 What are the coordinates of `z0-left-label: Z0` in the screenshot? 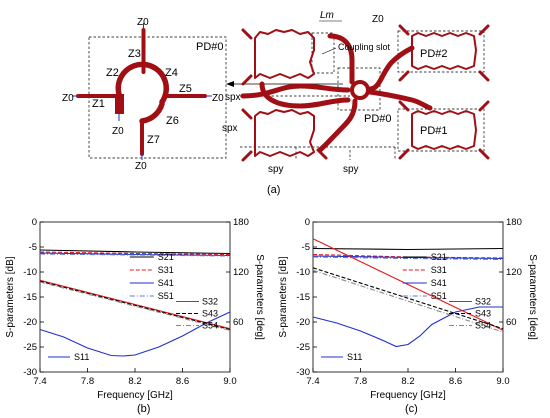 It's located at (68, 98).